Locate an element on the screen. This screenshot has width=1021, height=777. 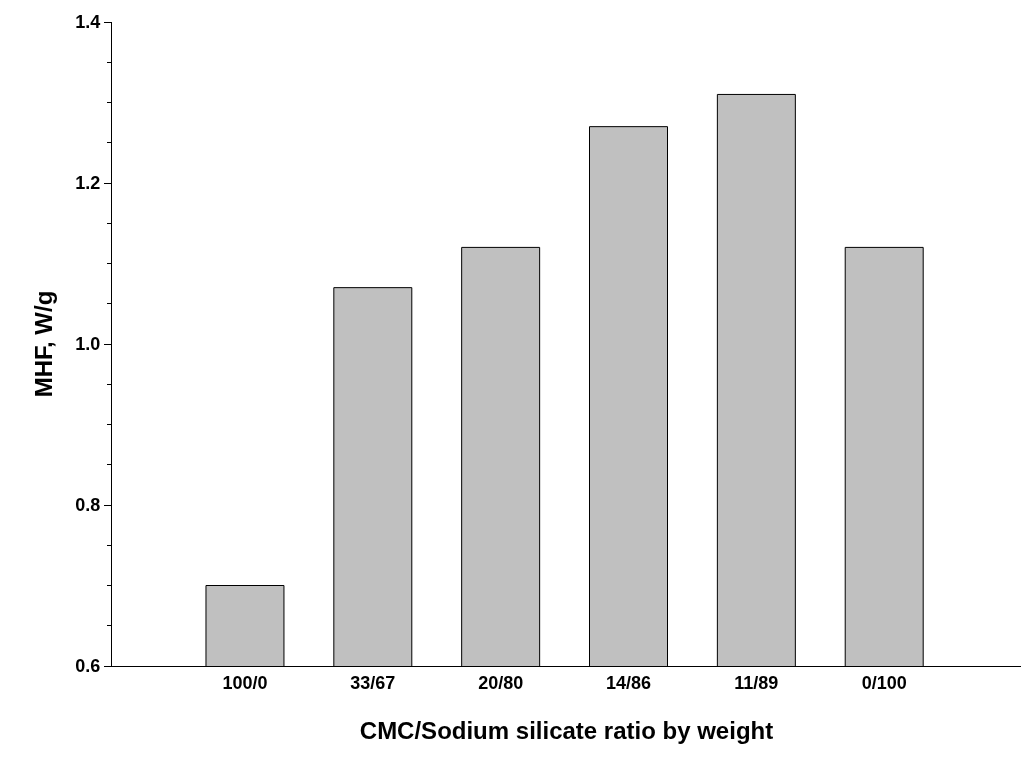
y-tick-label: 0.8 is located at coordinates (88, 505).